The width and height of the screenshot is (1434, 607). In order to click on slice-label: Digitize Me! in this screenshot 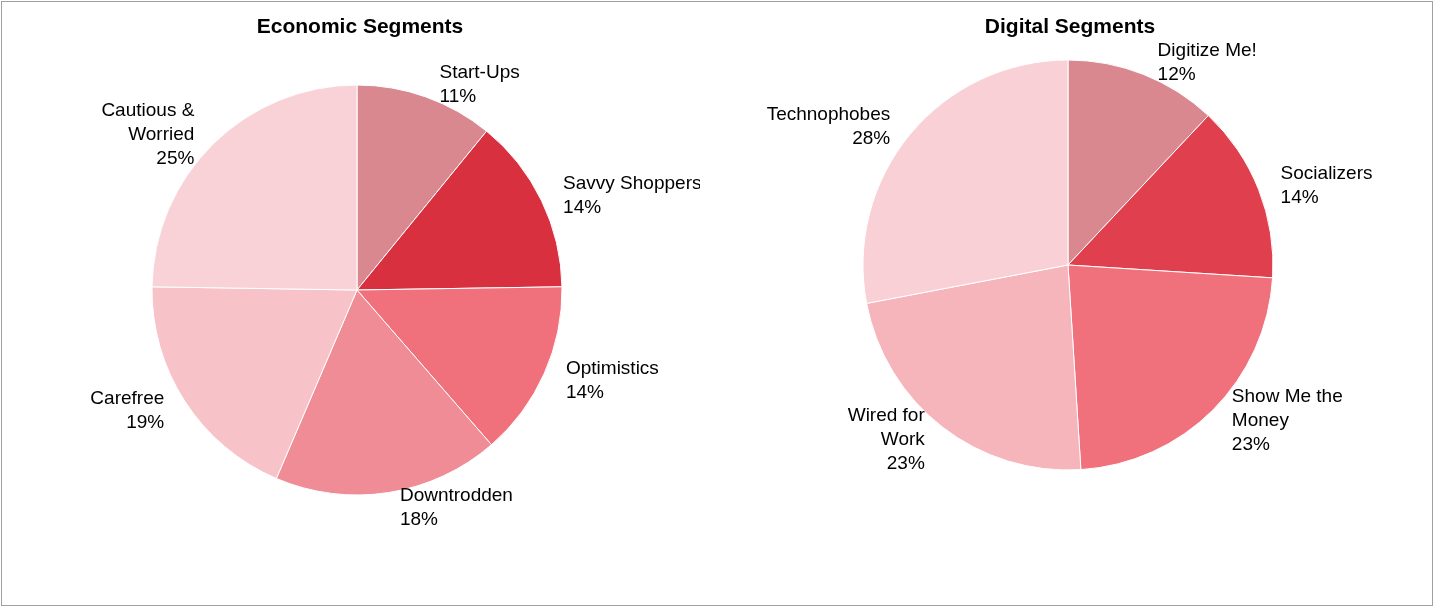, I will do `click(1207, 49)`.